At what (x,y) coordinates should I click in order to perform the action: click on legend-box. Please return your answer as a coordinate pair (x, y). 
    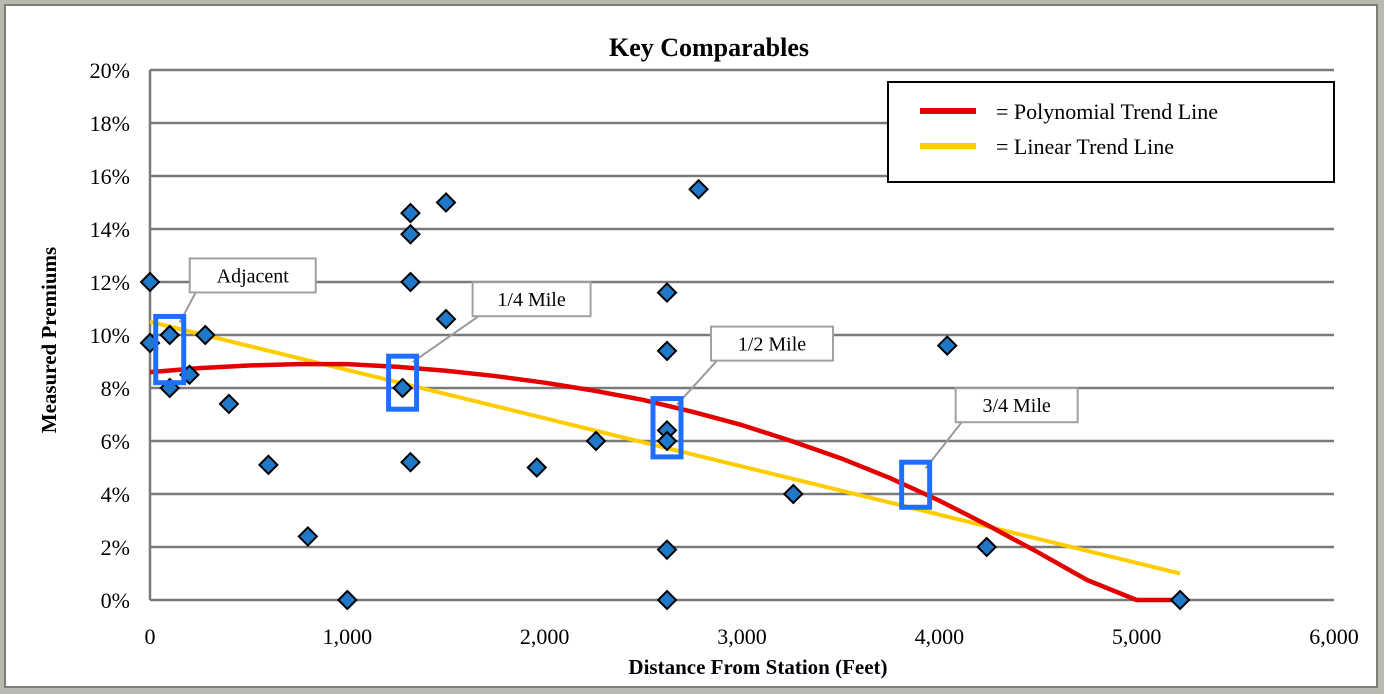
    Looking at the image, I should click on (1111, 132).